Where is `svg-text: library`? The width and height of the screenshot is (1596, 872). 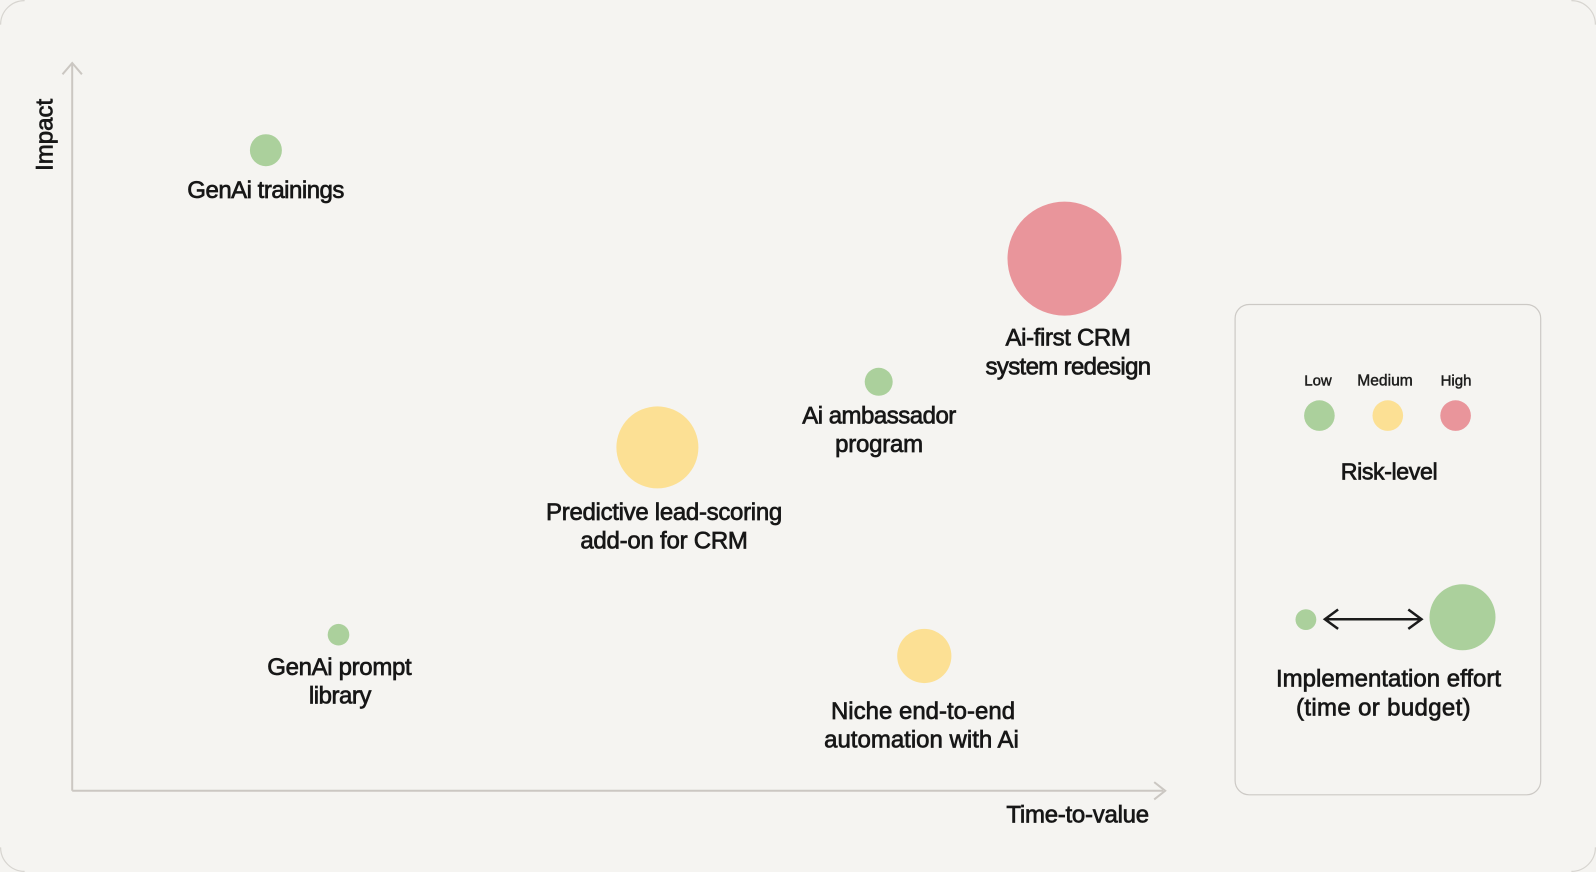
svg-text: library is located at coordinates (340, 695).